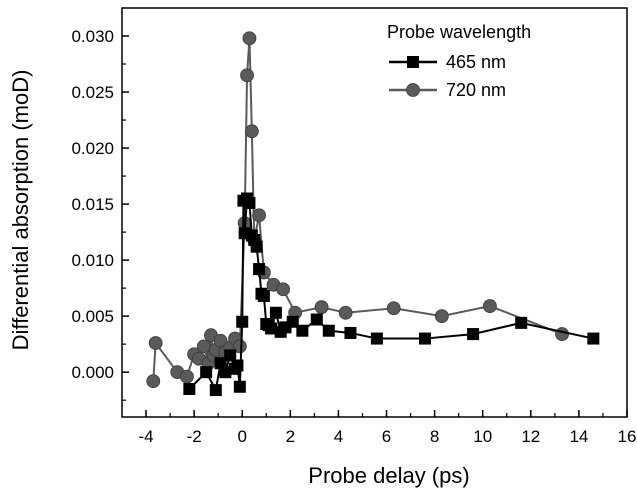 The height and width of the screenshot is (495, 637). Describe the element at coordinates (482, 436) in the screenshot. I see `x-tick-label: 10` at that location.